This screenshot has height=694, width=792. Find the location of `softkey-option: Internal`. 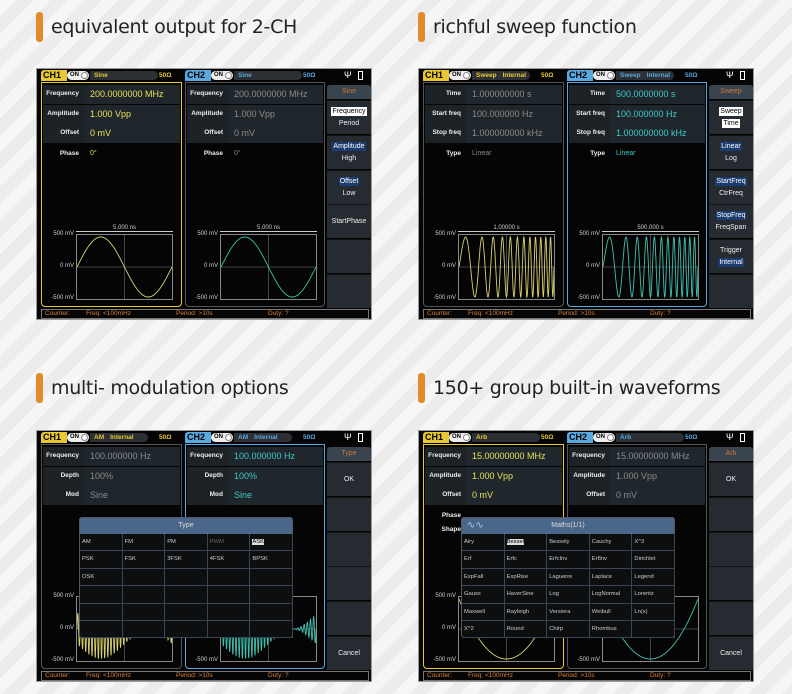

softkey-option: Internal is located at coordinates (731, 263).